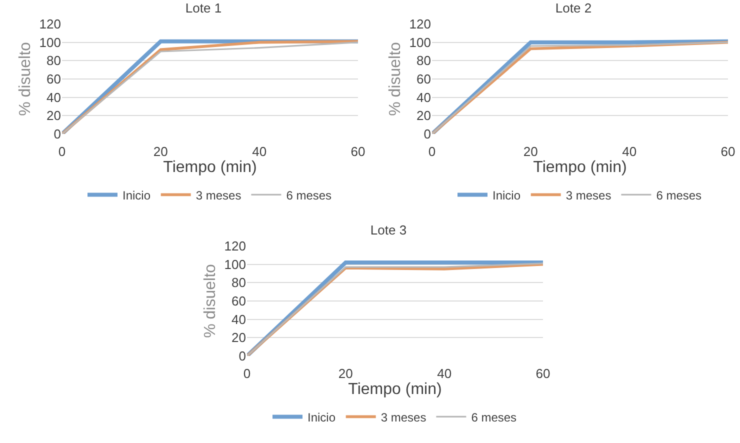 The height and width of the screenshot is (443, 740). I want to click on chart-title: Lote 1, so click(203, 8).